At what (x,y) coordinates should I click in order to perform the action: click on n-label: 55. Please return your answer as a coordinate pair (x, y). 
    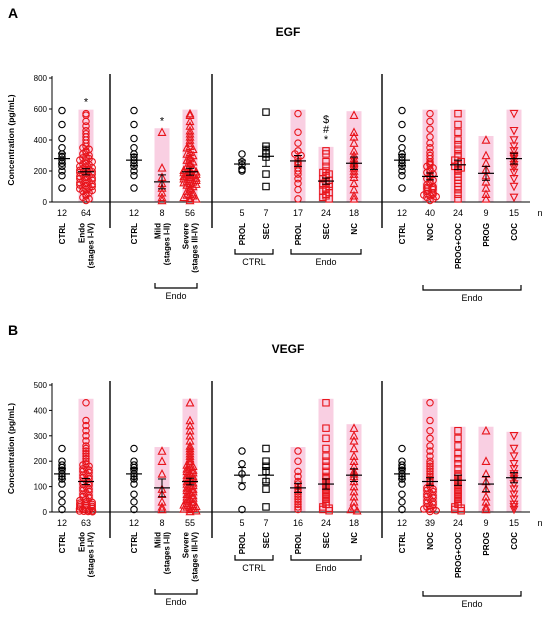
    Looking at the image, I should click on (190, 523).